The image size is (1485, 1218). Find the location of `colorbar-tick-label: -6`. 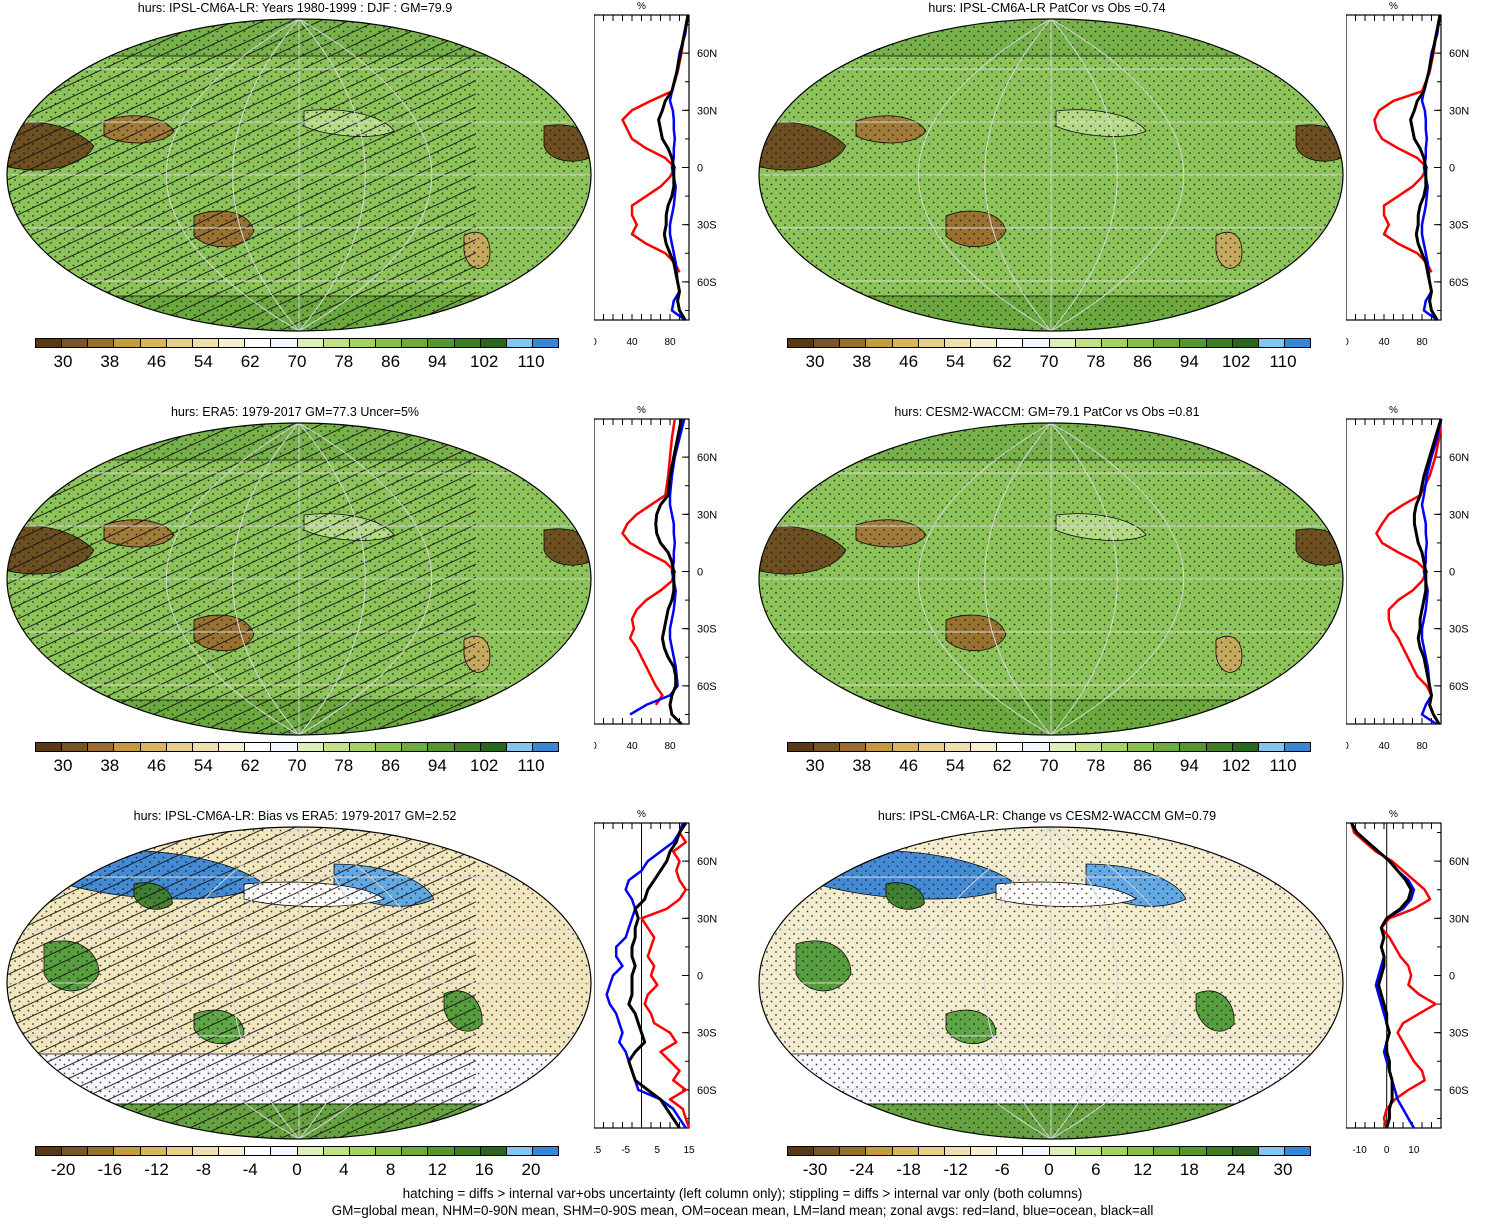

colorbar-tick-label: -6 is located at coordinates (1002, 1169).